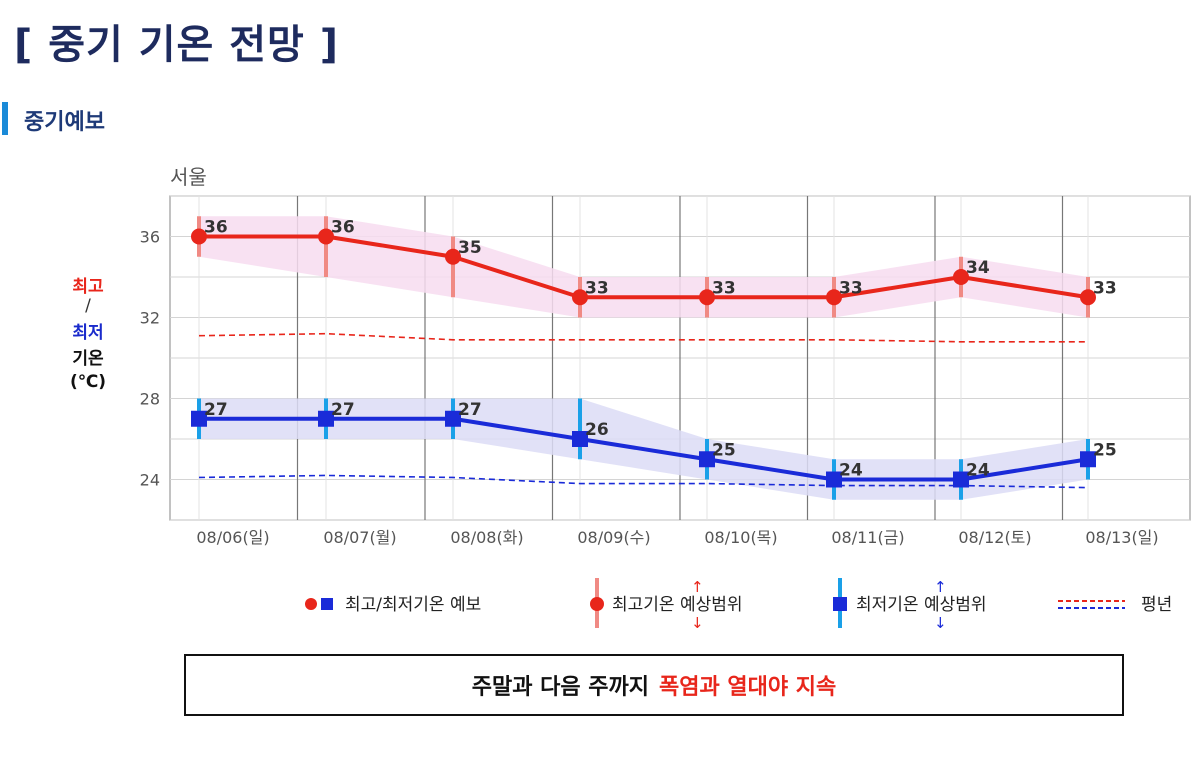 This screenshot has height=761, width=1195. I want to click on banner-text: 주말과 다음 주까지, so click(560, 687).